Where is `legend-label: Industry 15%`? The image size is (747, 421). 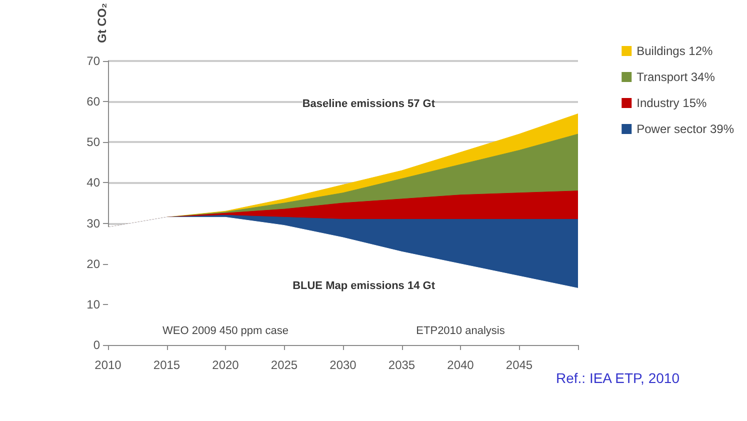 legend-label: Industry 15% is located at coordinates (671, 103).